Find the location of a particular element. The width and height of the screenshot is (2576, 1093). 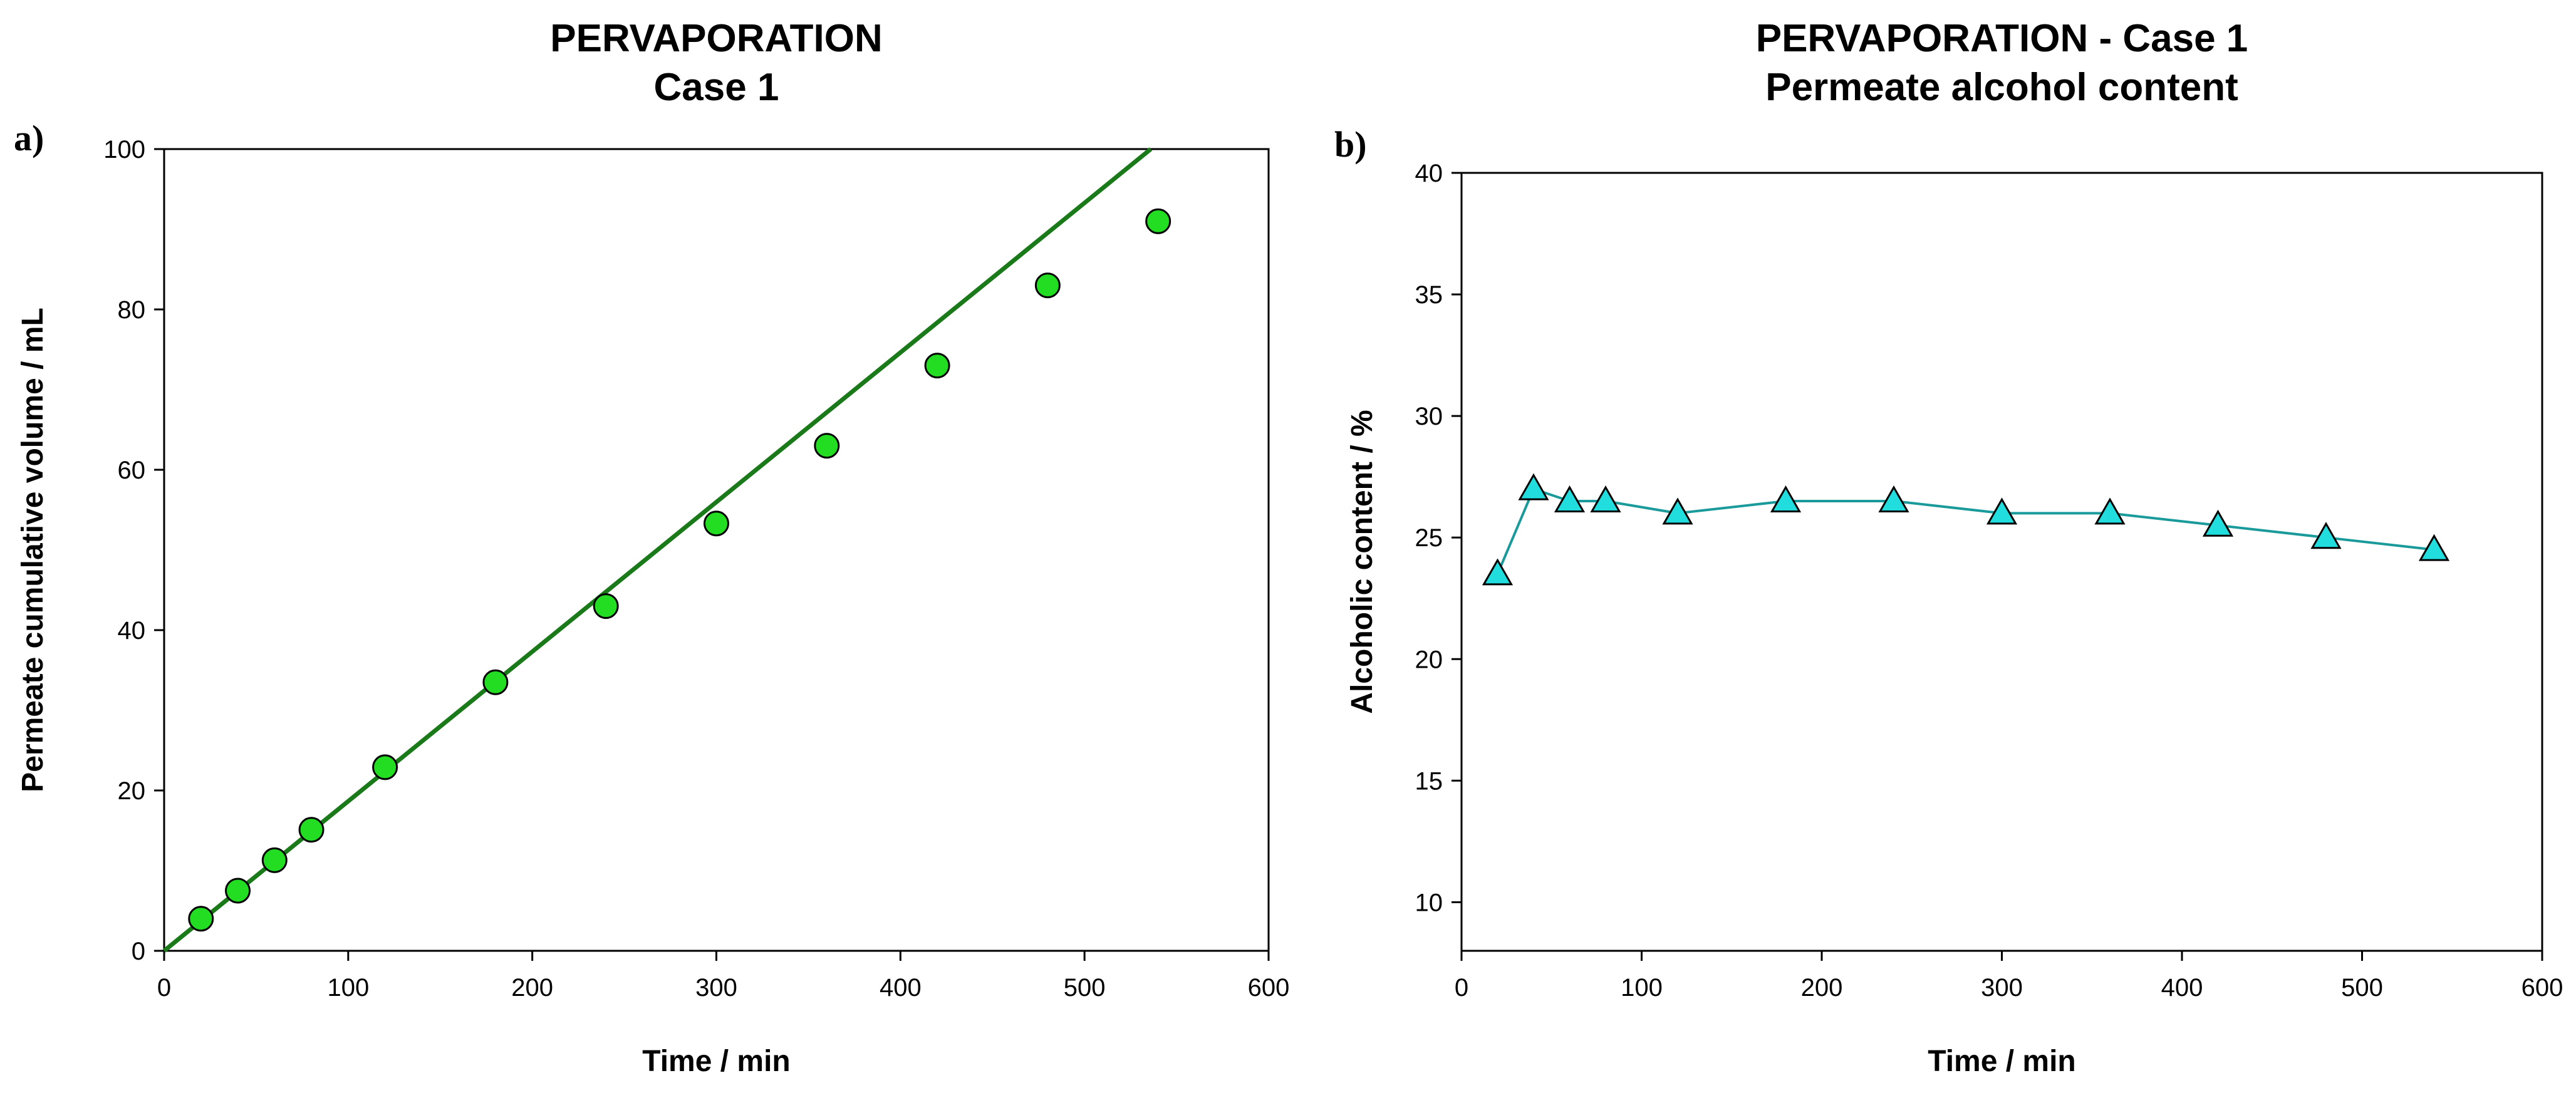

y-axis-label: Permeate cumulative volume / mL is located at coordinates (32, 550).